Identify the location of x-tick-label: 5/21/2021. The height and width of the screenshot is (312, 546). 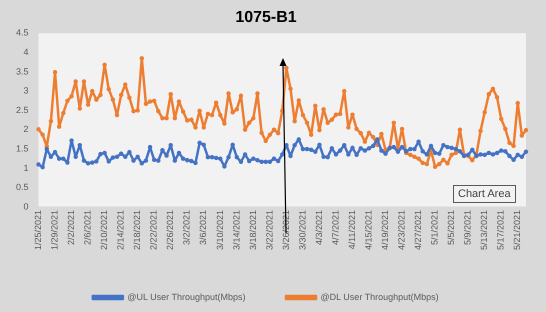
(517, 230).